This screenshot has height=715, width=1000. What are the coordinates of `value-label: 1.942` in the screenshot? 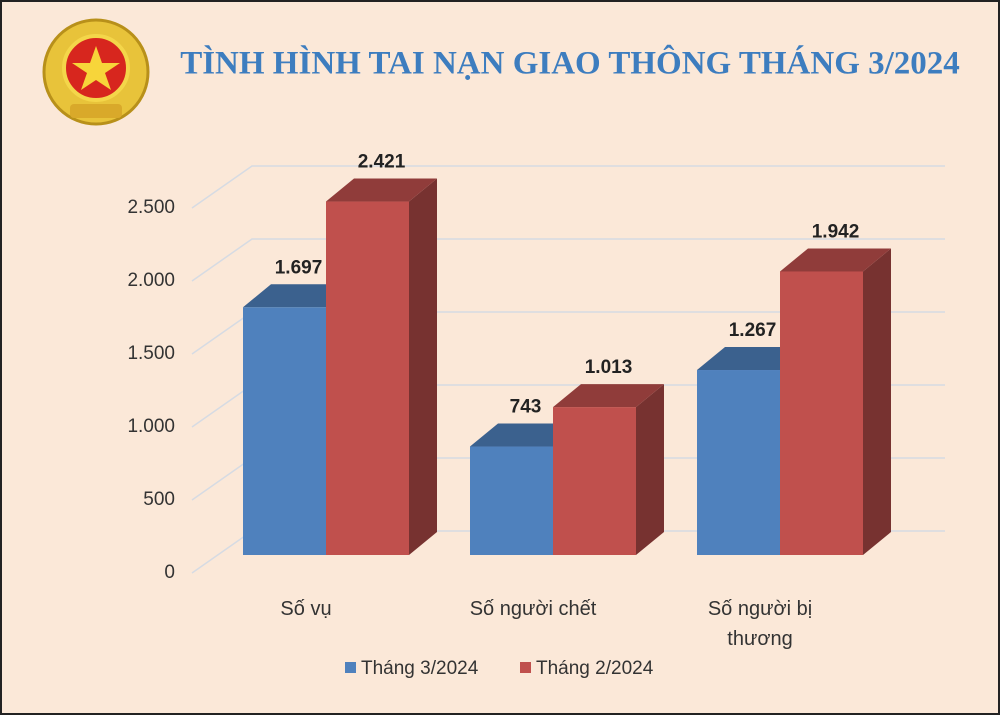 It's located at (836, 231).